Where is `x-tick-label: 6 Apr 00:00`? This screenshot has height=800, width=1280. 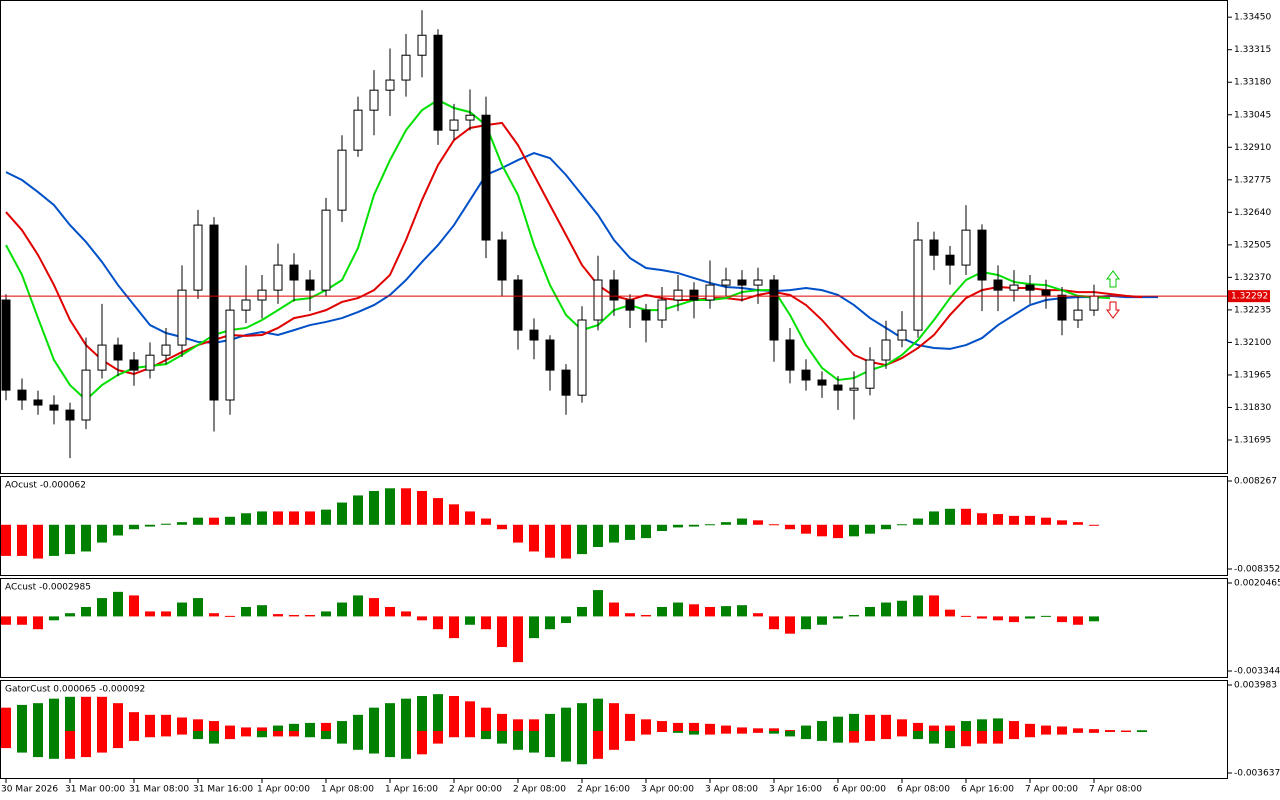
x-tick-label: 6 Apr 00:00 is located at coordinates (859, 790).